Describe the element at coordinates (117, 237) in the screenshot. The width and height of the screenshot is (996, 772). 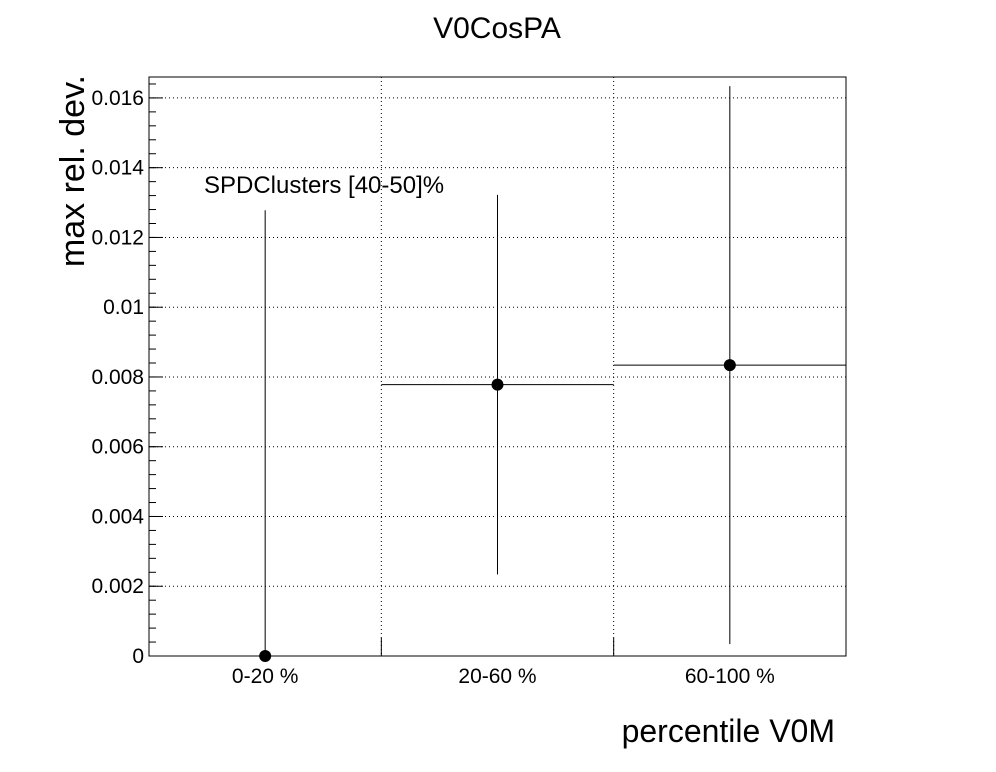
I see `y-tick-label: 0.012` at that location.